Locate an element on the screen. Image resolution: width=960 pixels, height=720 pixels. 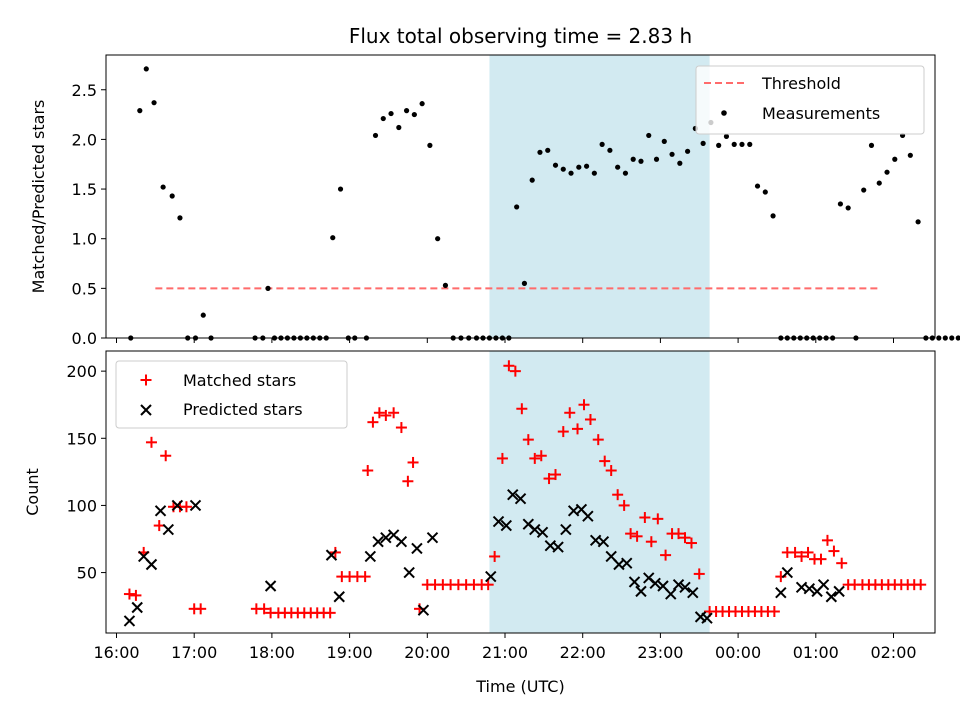
top-x-ticks is located at coordinates (505, 340).